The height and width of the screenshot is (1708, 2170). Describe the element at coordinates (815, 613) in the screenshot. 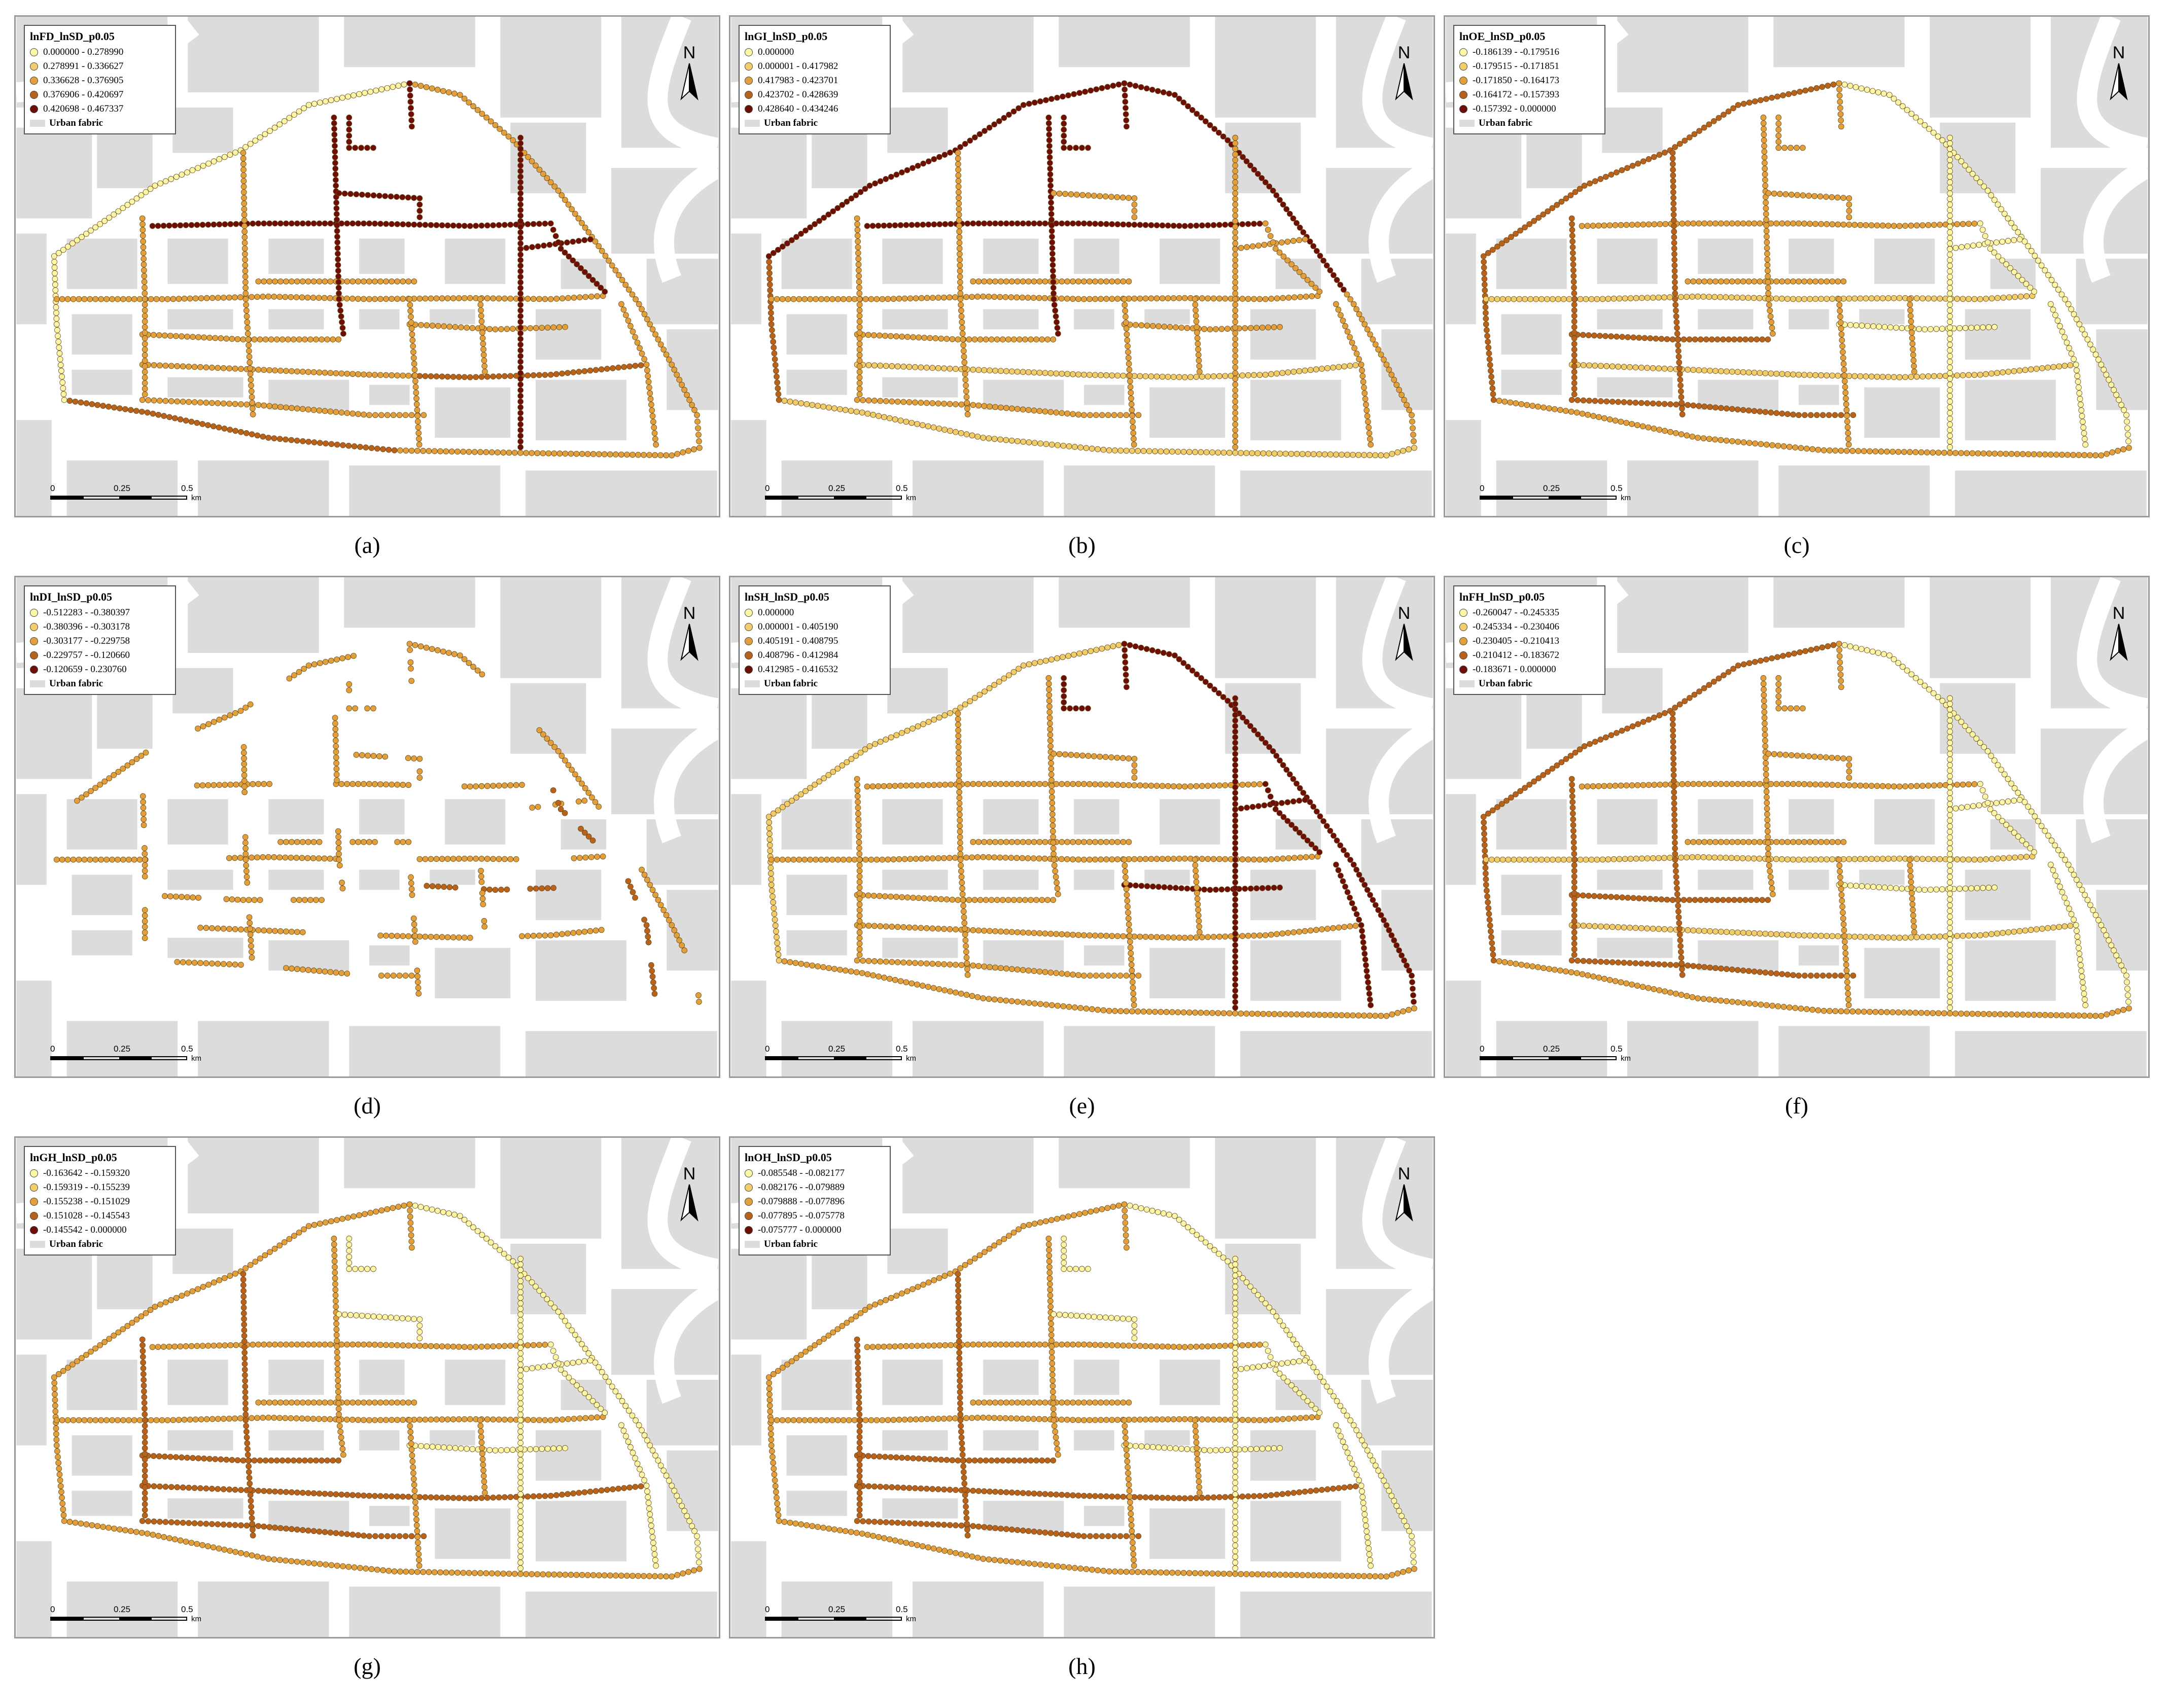

I see `legend-class-row: 0.000000` at that location.